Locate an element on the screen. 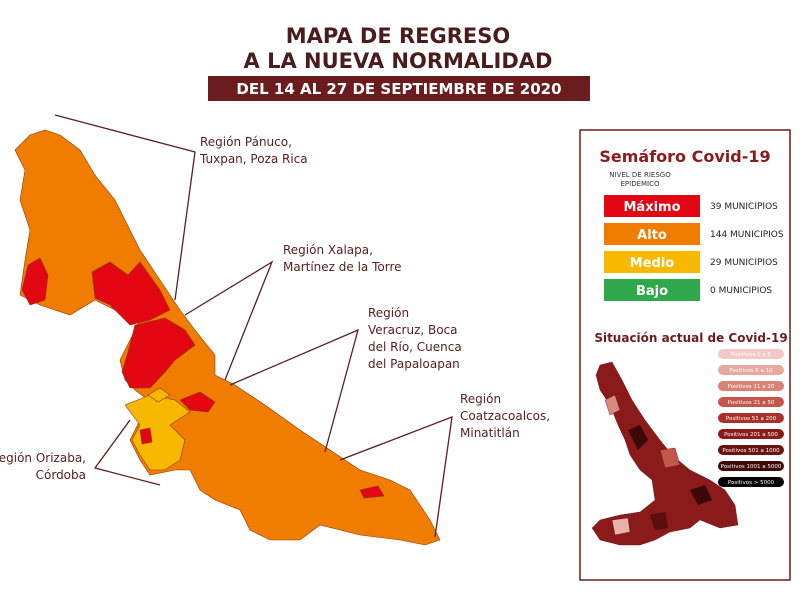  region-label: Región Pánuco, Tuxpan, Poza Rica is located at coordinates (253, 150).